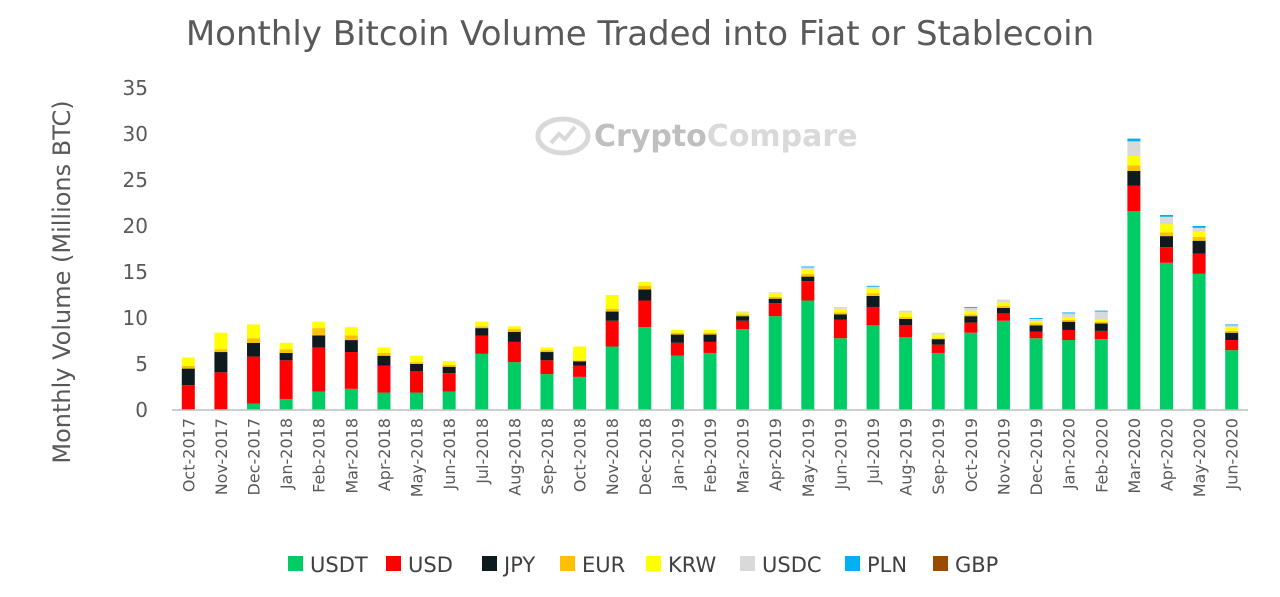  What do you see at coordinates (339, 565) in the screenshot?
I see `legend-label: USDT` at bounding box center [339, 565].